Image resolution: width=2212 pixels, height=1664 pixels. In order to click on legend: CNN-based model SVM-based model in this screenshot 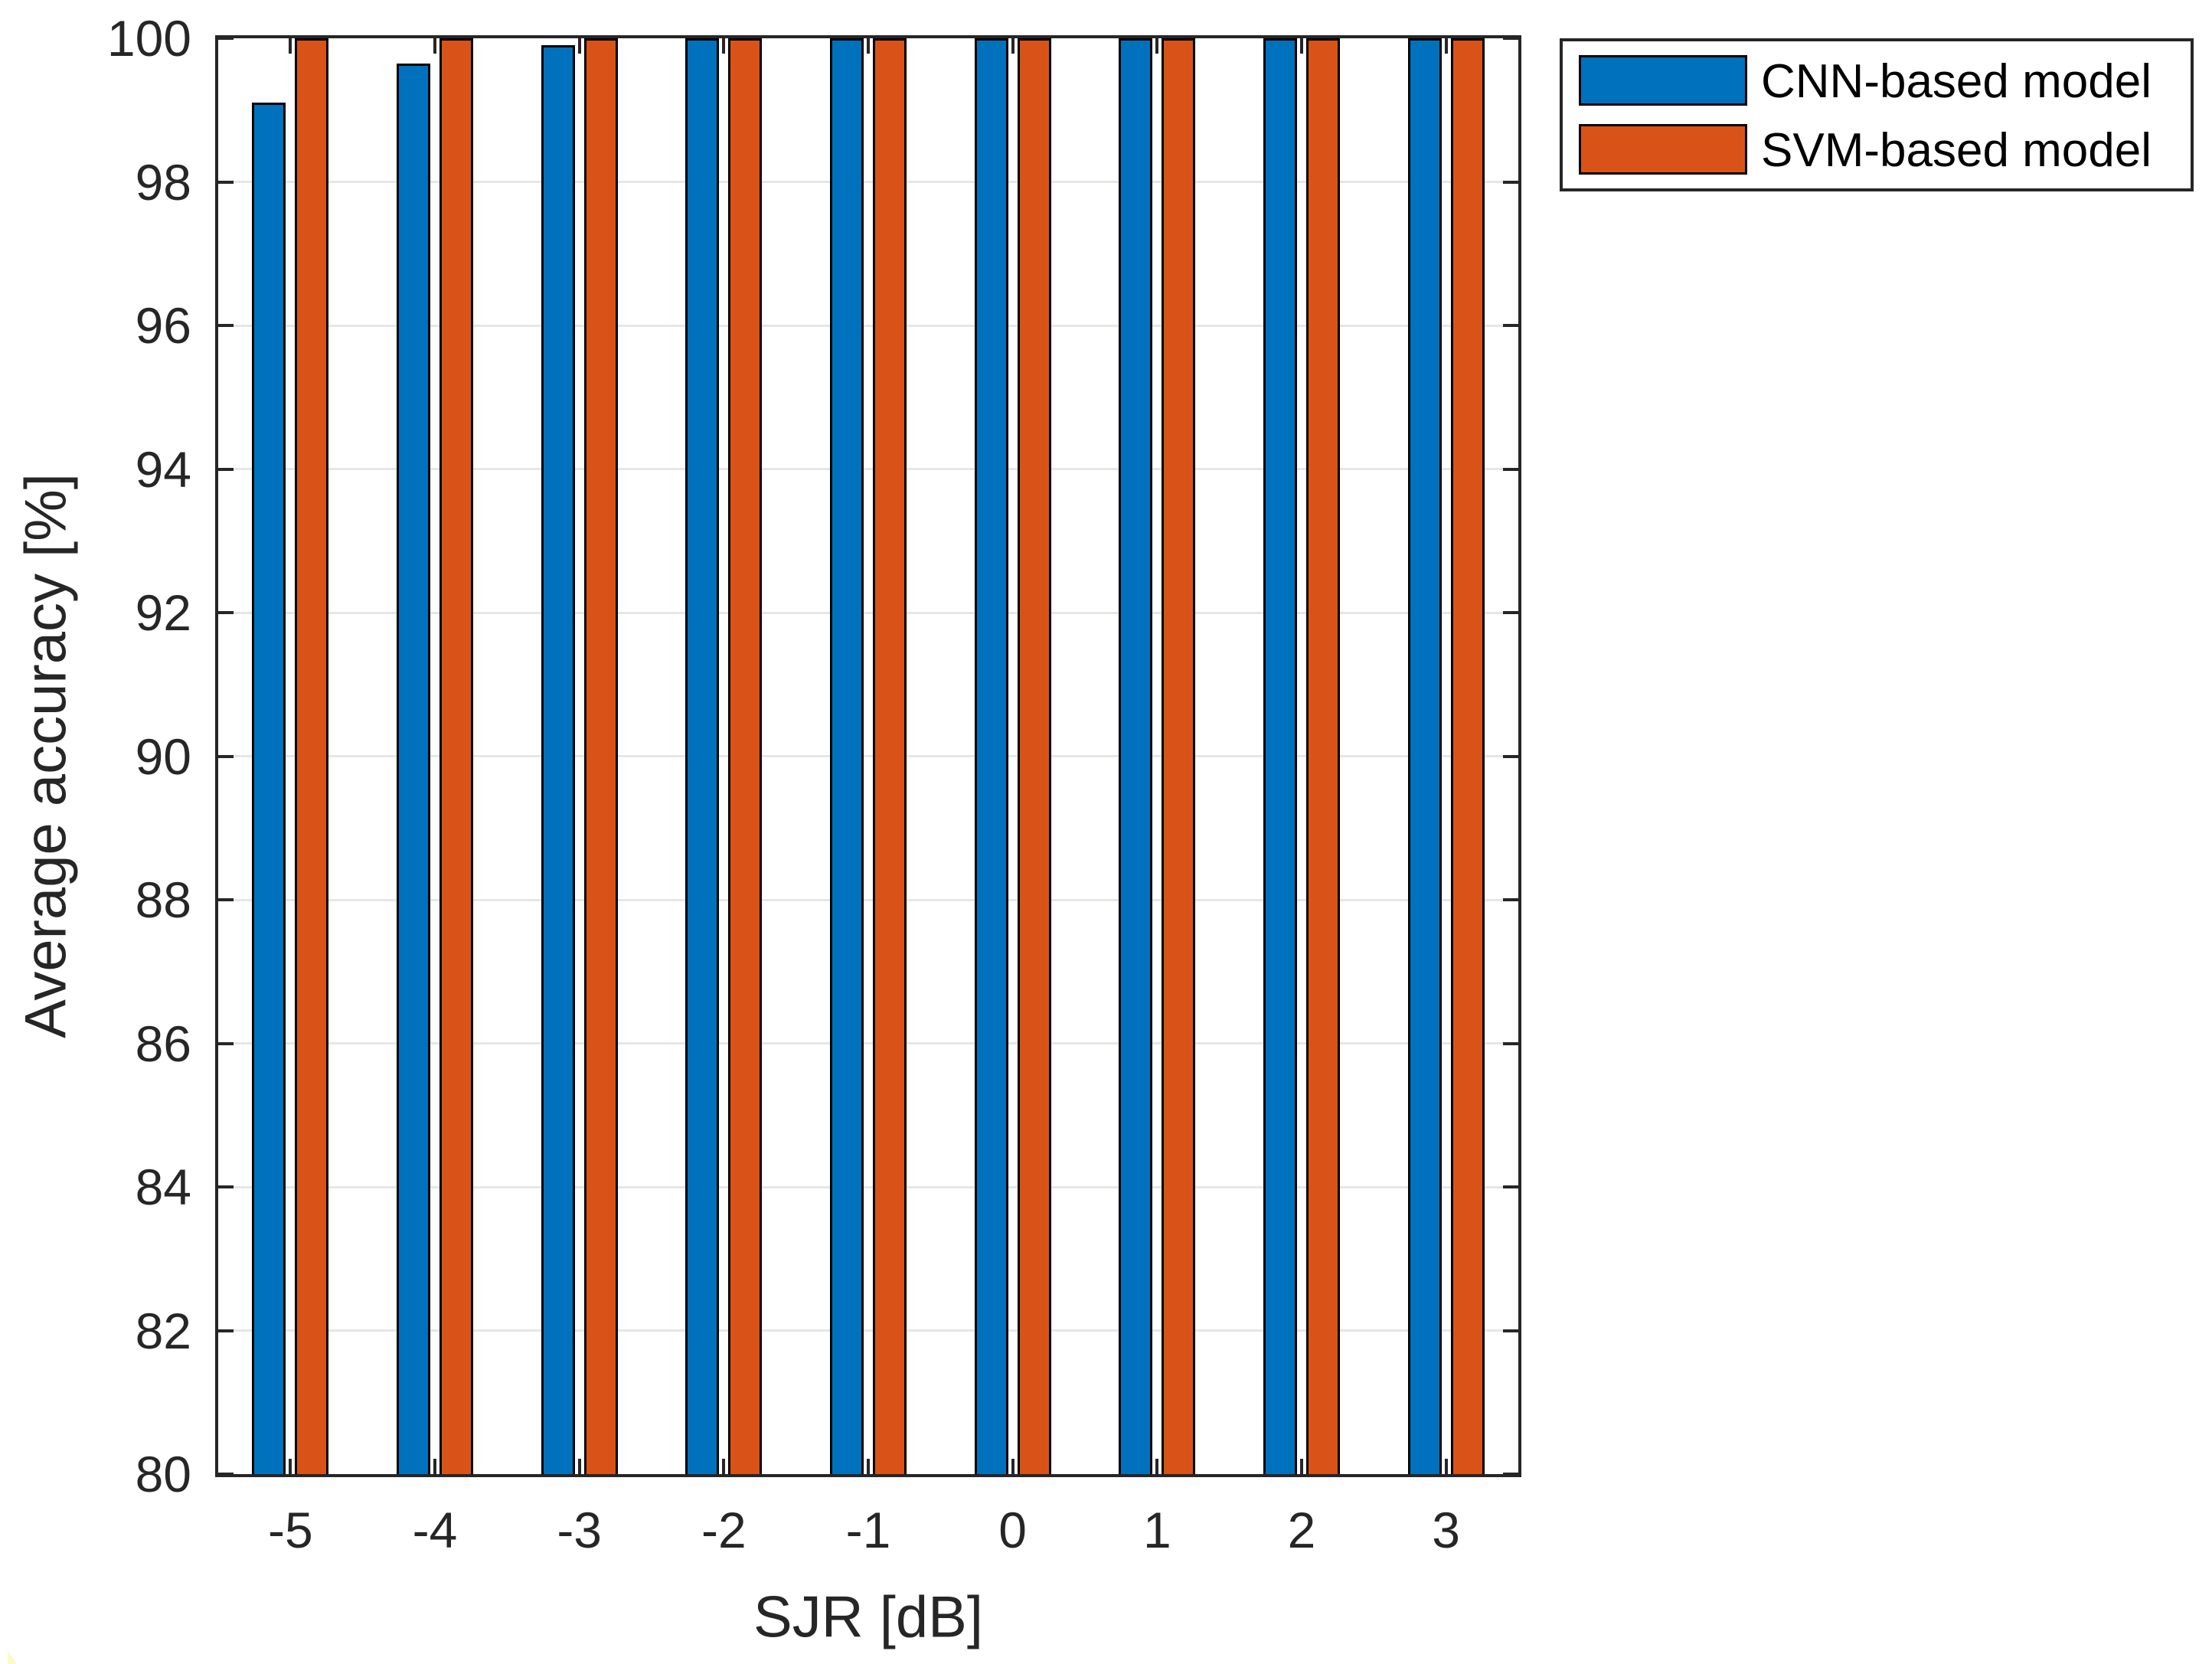, I will do `click(1877, 115)`.